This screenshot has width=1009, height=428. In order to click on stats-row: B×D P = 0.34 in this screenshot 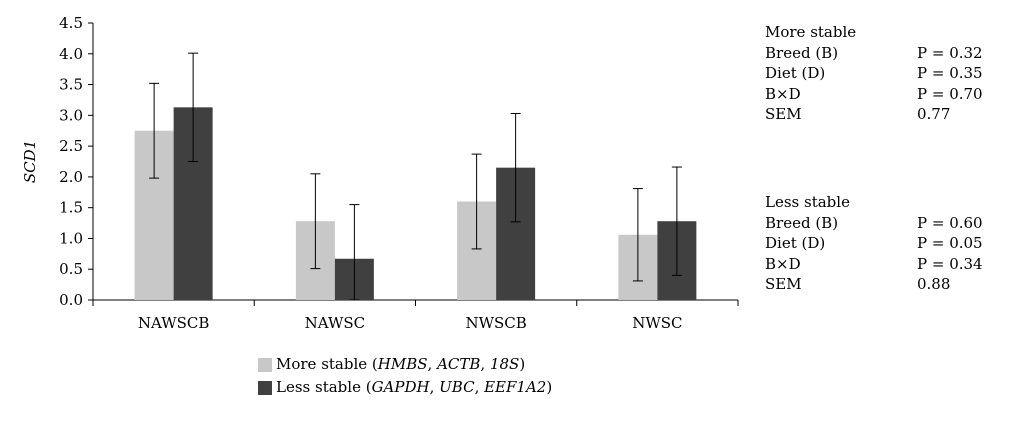, I will do `click(874, 264)`.